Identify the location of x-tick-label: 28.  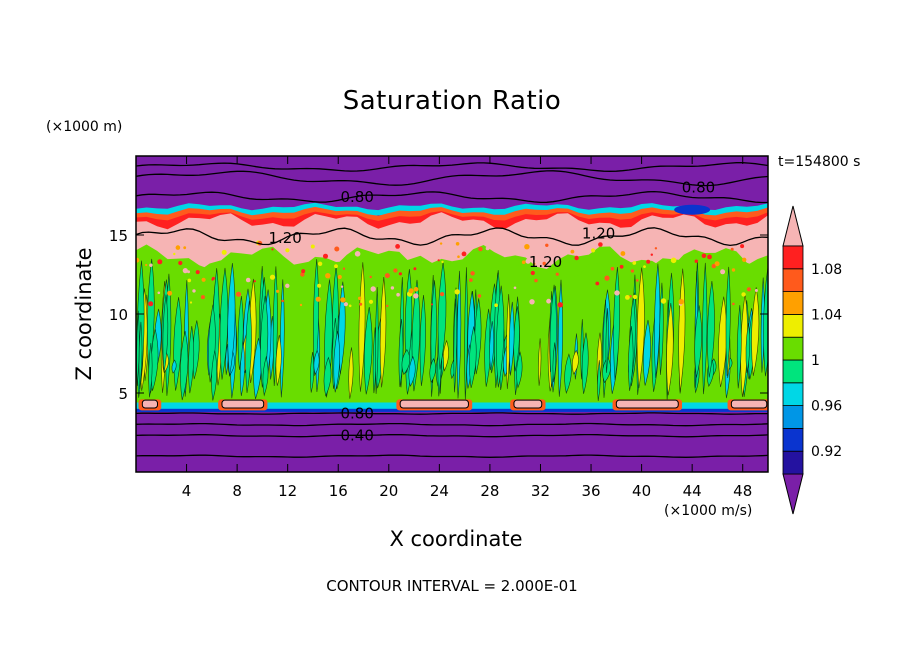
(489, 491).